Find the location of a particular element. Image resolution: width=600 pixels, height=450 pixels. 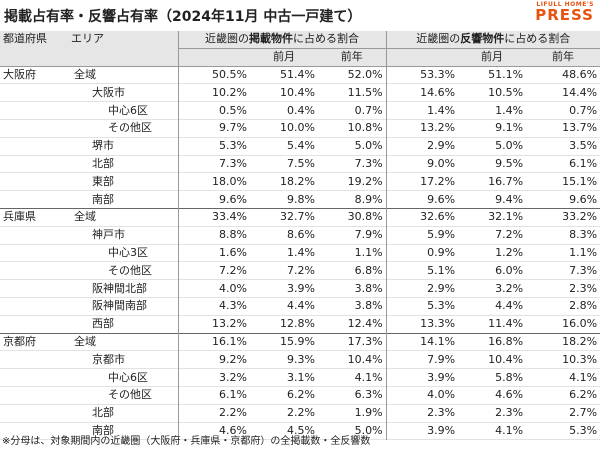

value-cell: 50.5% is located at coordinates (213, 74).